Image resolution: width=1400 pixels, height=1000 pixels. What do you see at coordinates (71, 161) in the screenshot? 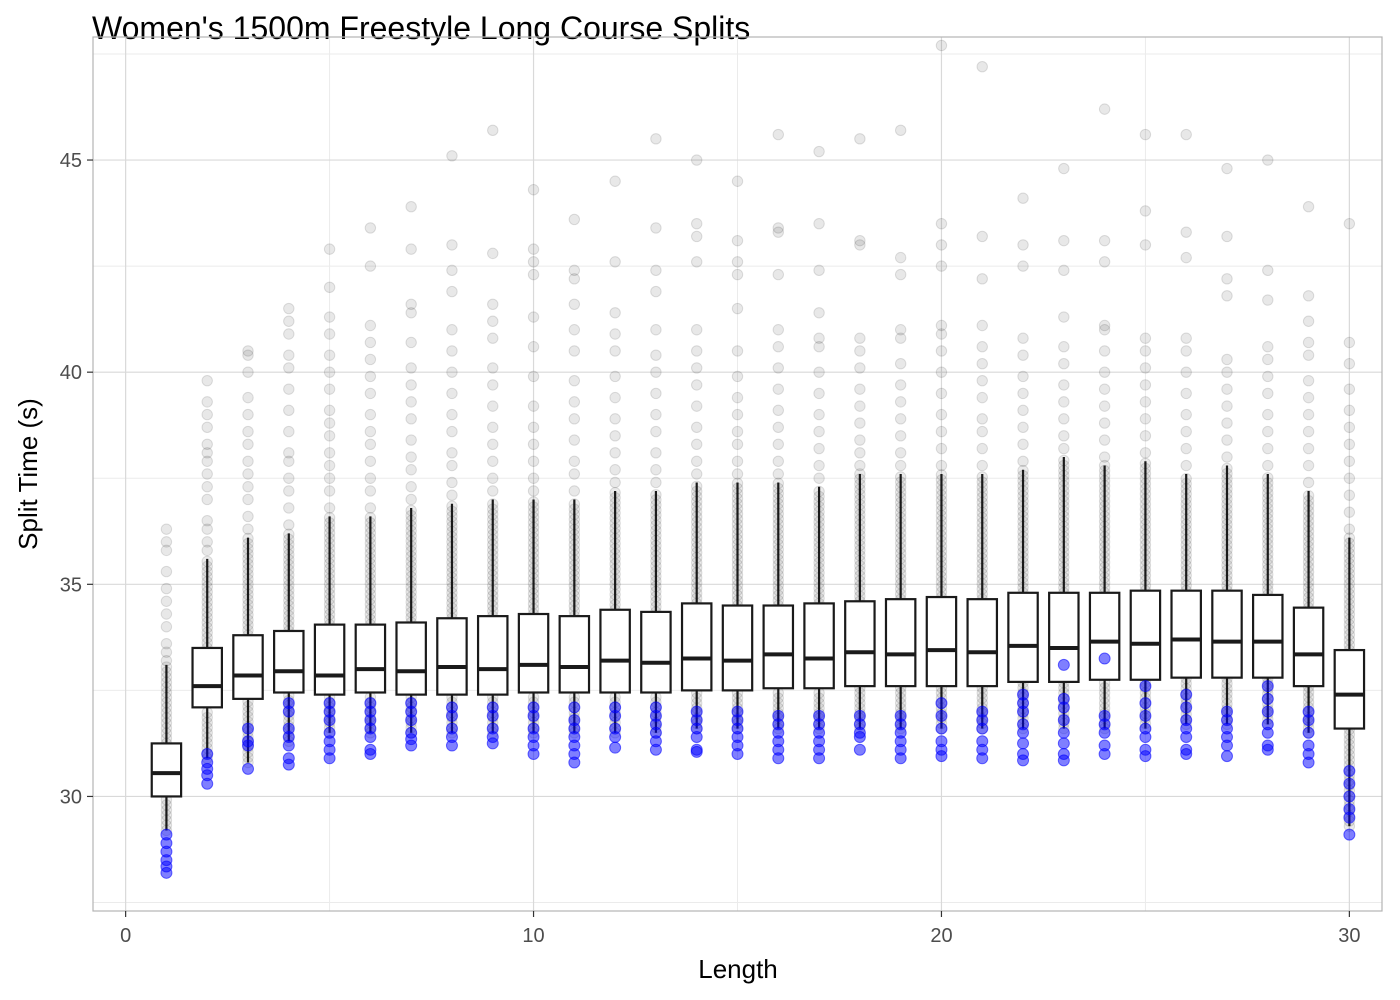
I see `y-tick-label: 45` at bounding box center [71, 161].